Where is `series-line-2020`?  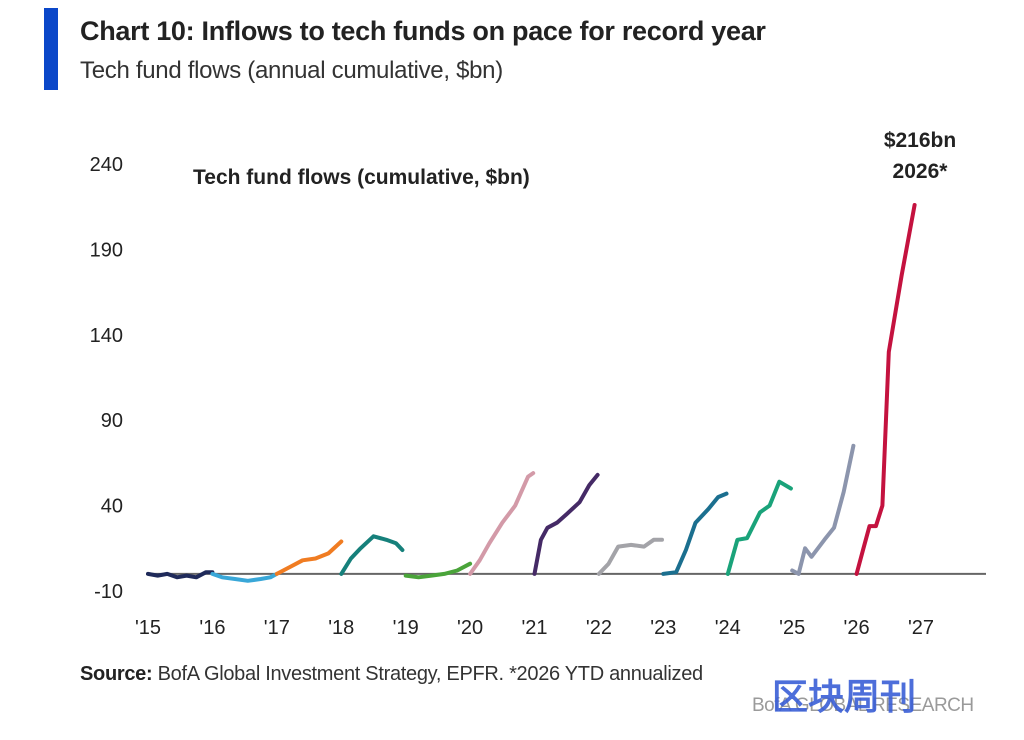
series-line-2020 is located at coordinates (502, 523).